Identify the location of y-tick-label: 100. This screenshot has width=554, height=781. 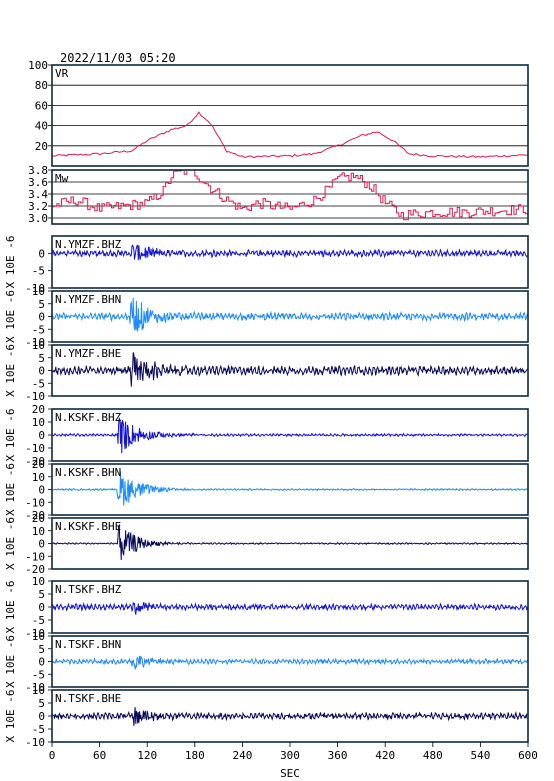
(38, 65).